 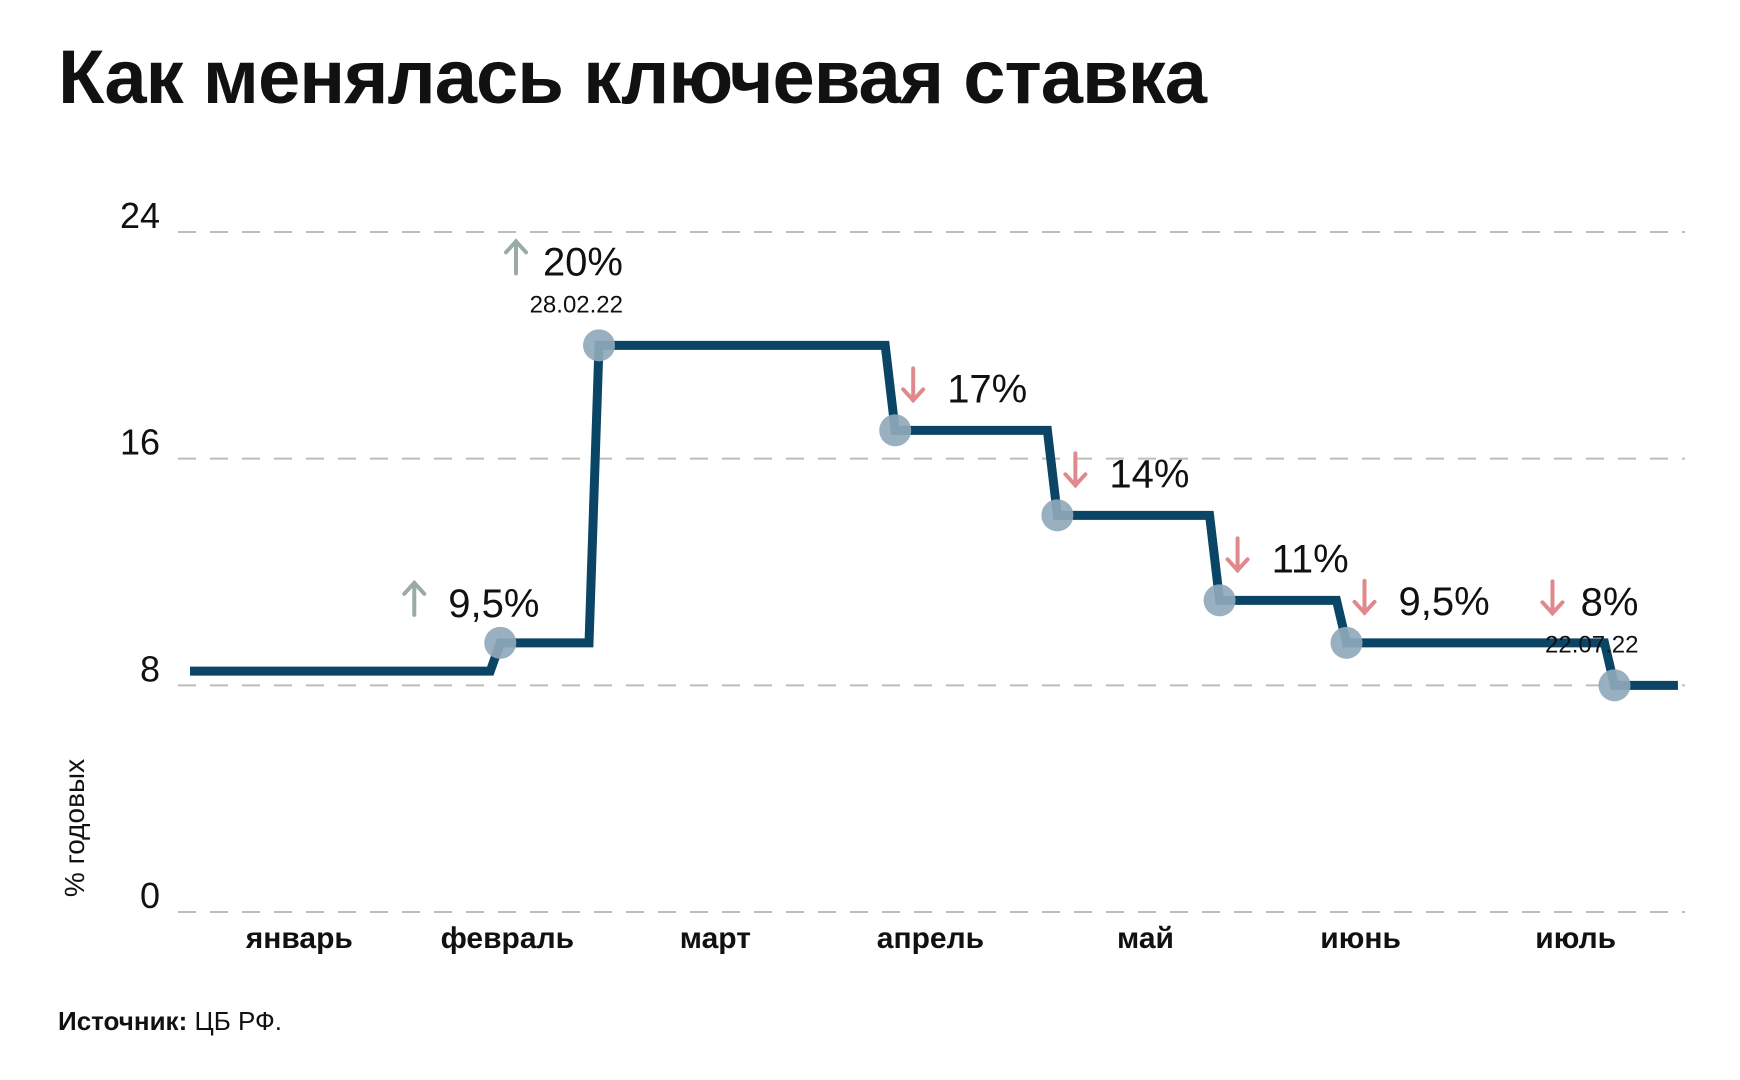 What do you see at coordinates (632, 77) in the screenshot?
I see `chart-title: Как менялась ключевая ставка` at bounding box center [632, 77].